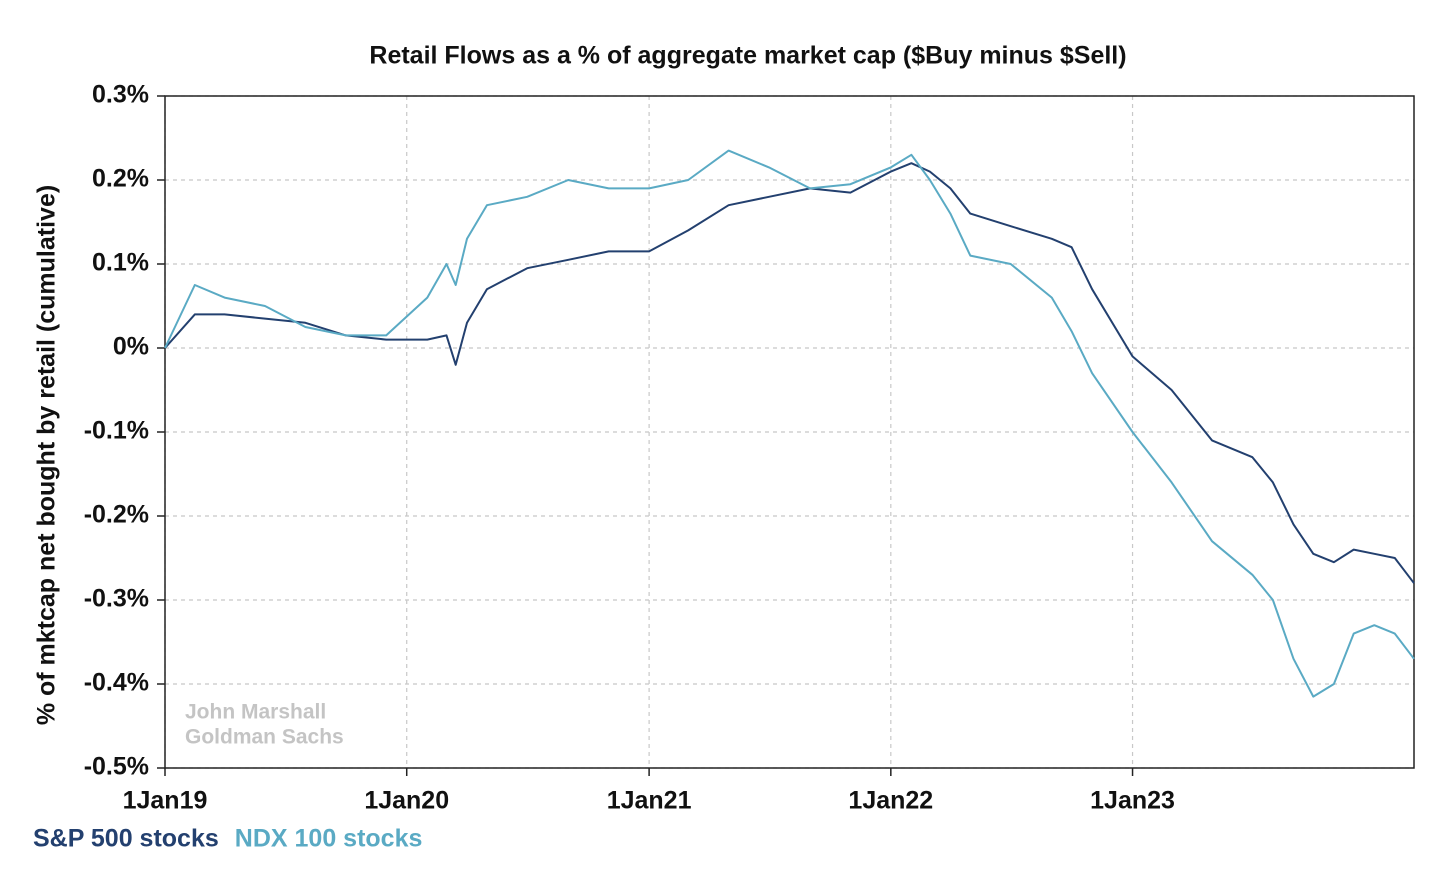  I want to click on x-tick-label: 1Jan21, so click(649, 801).